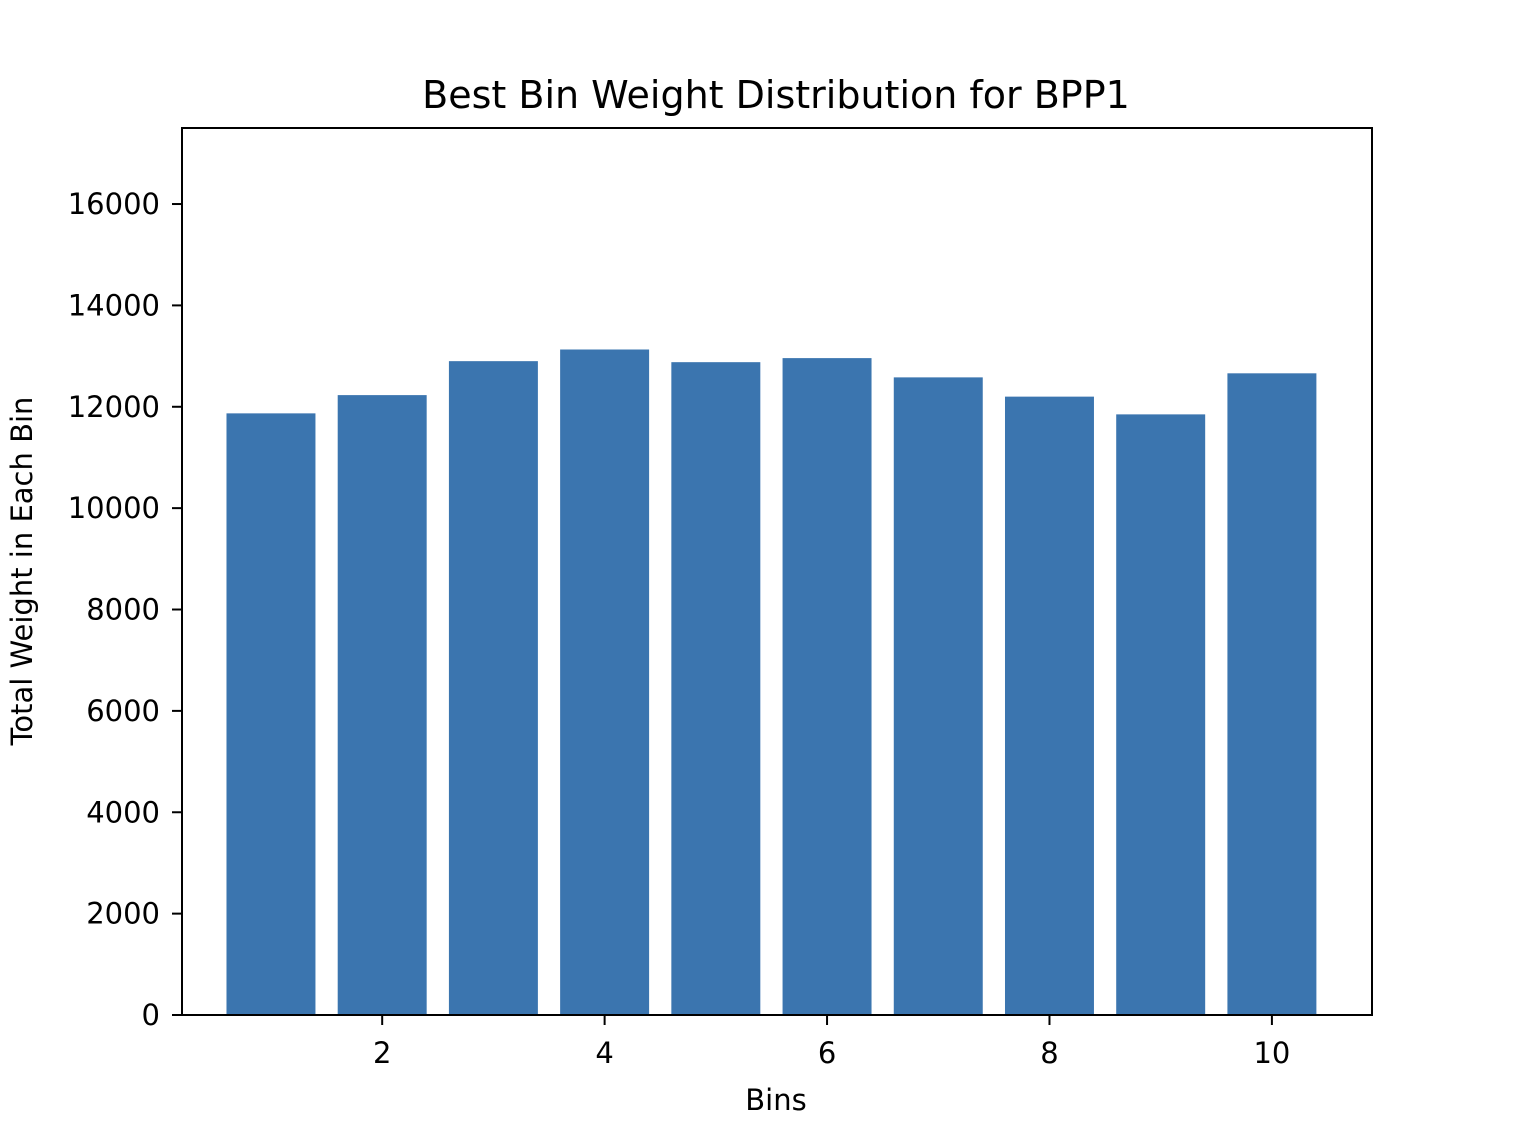 The height and width of the screenshot is (1138, 1518). What do you see at coordinates (1049, 1053) in the screenshot?
I see `x-tick-label: 8` at bounding box center [1049, 1053].